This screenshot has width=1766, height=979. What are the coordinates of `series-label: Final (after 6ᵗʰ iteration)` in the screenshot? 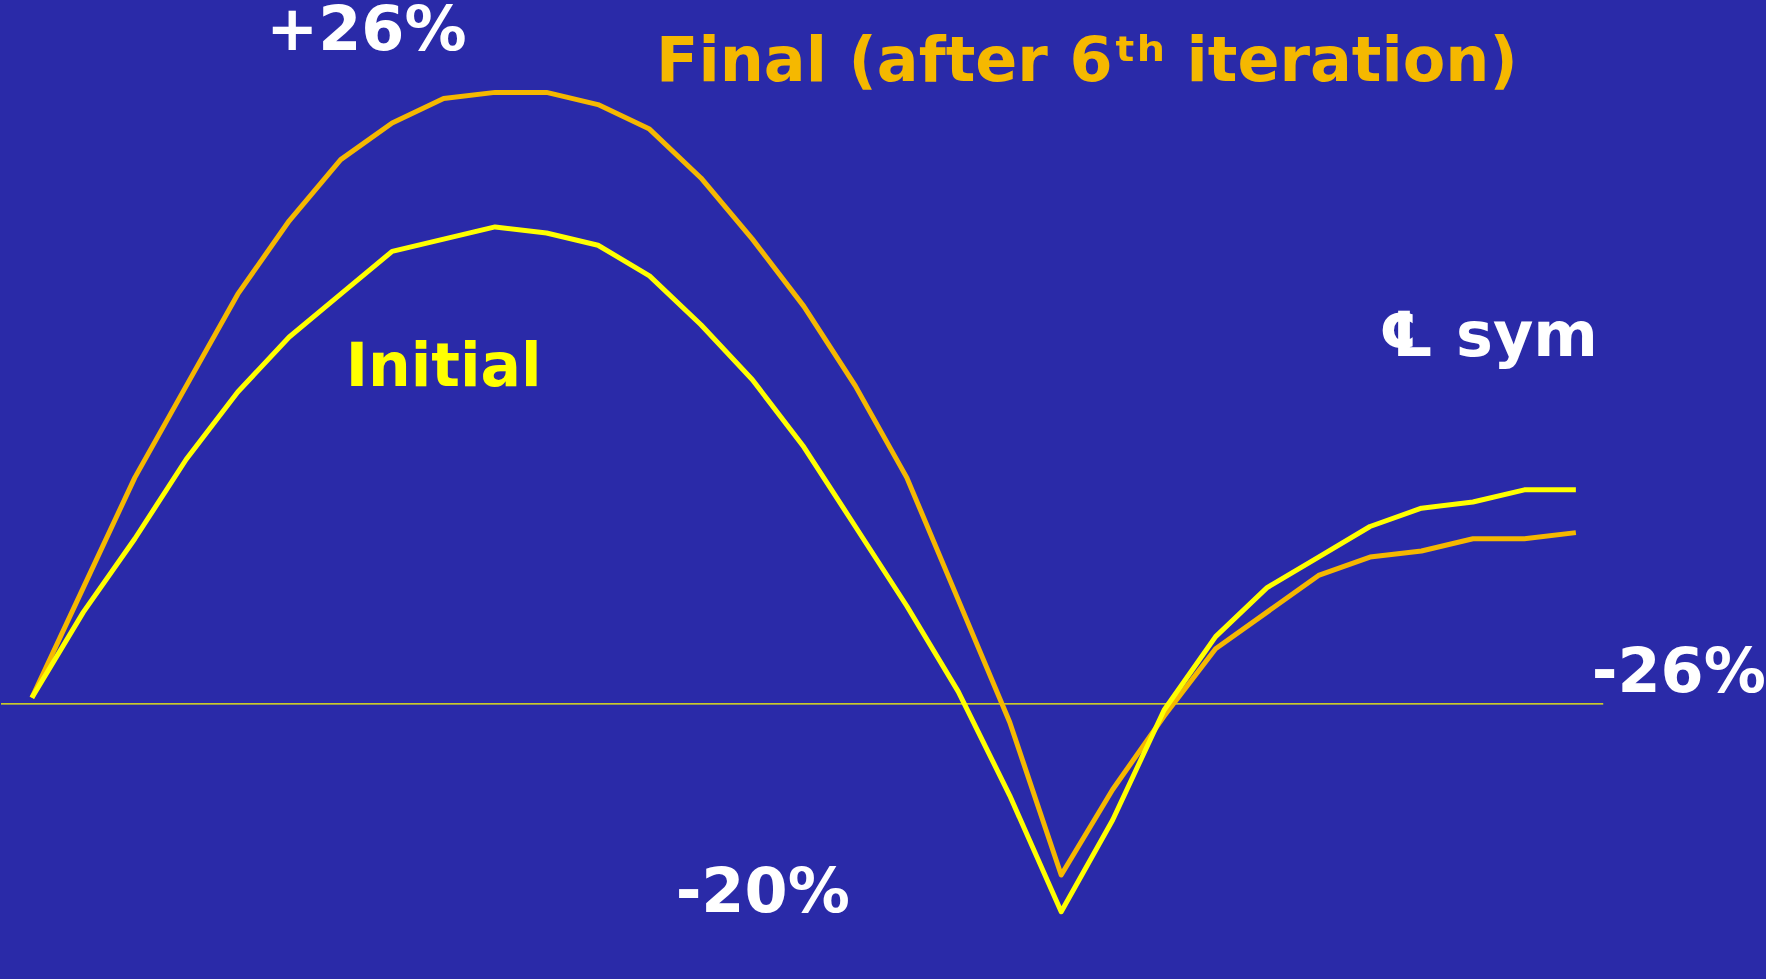 It's located at (1087, 59).